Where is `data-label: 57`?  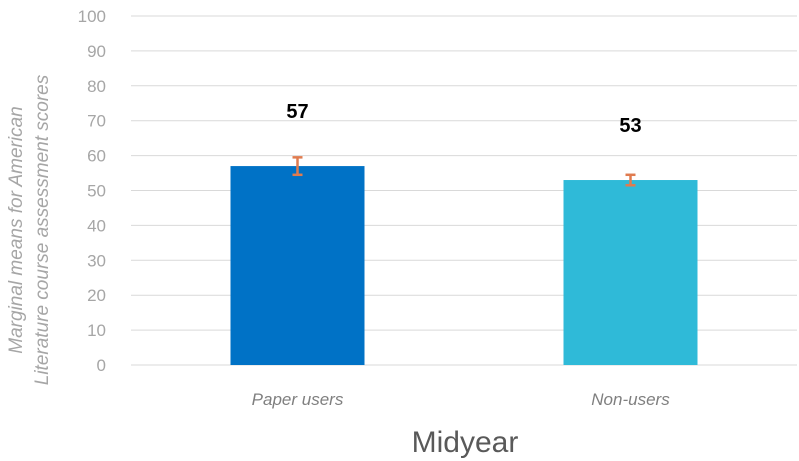 data-label: 57 is located at coordinates (297, 112).